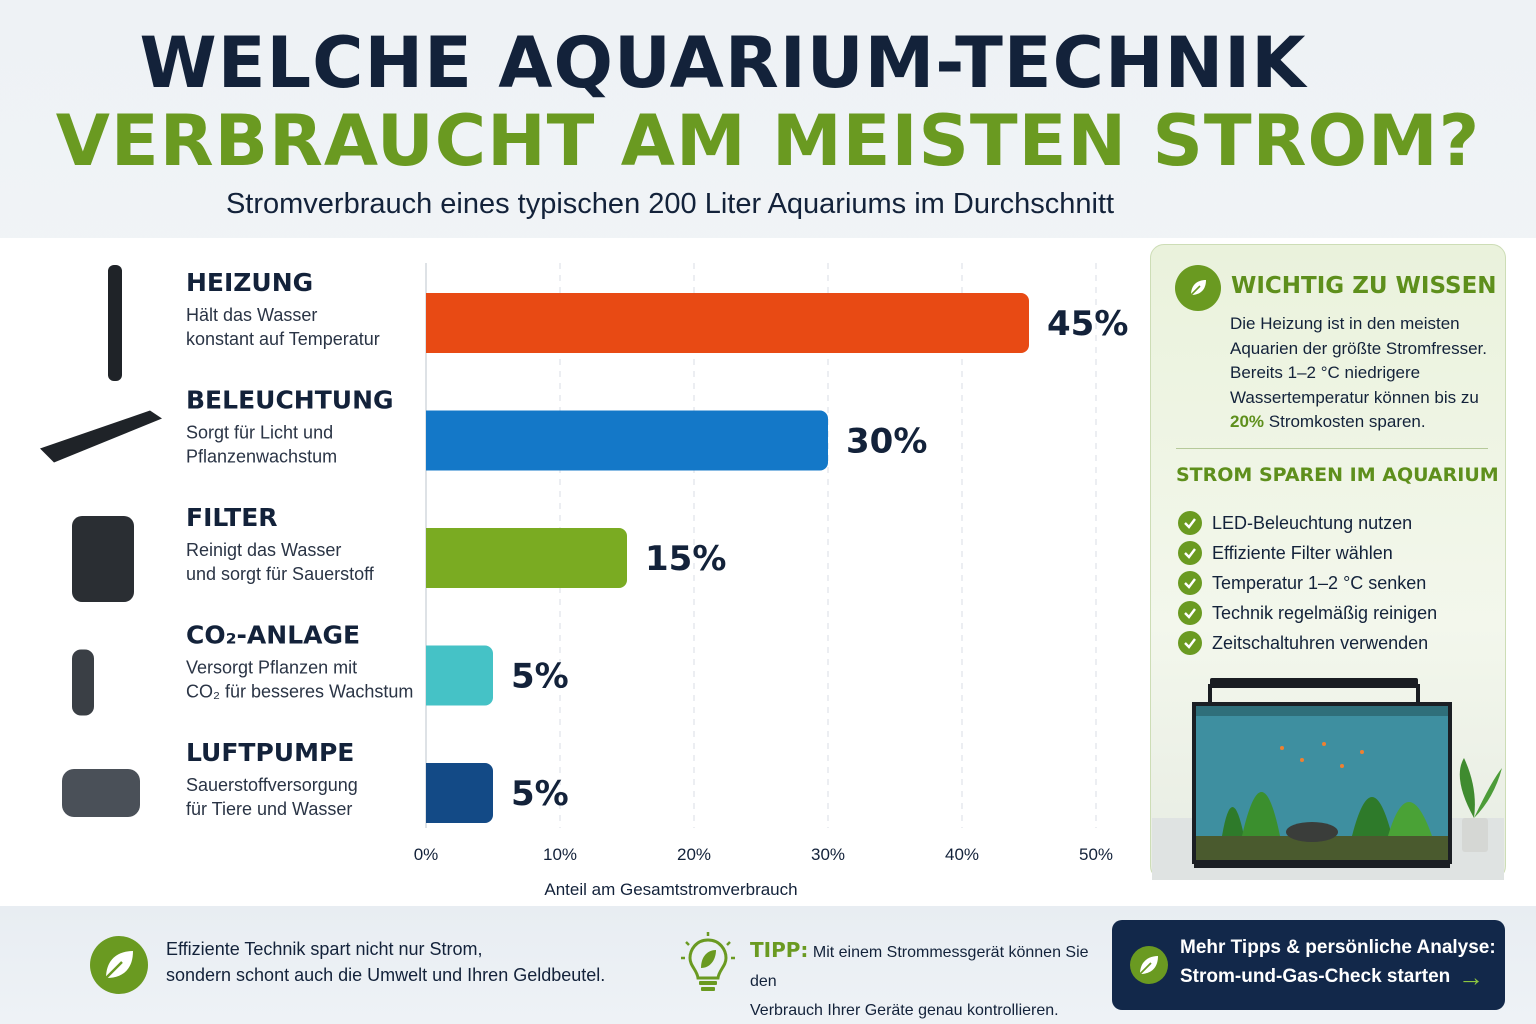 This screenshot has height=1024, width=1536. I want to click on category-description: Sorgt für Licht und, so click(259, 433).